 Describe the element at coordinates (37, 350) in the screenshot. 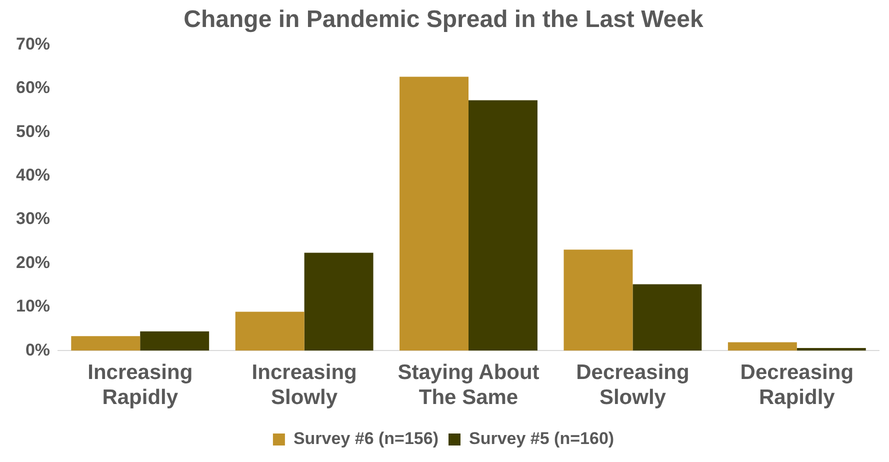

I see `y-tick-label: 0%` at that location.